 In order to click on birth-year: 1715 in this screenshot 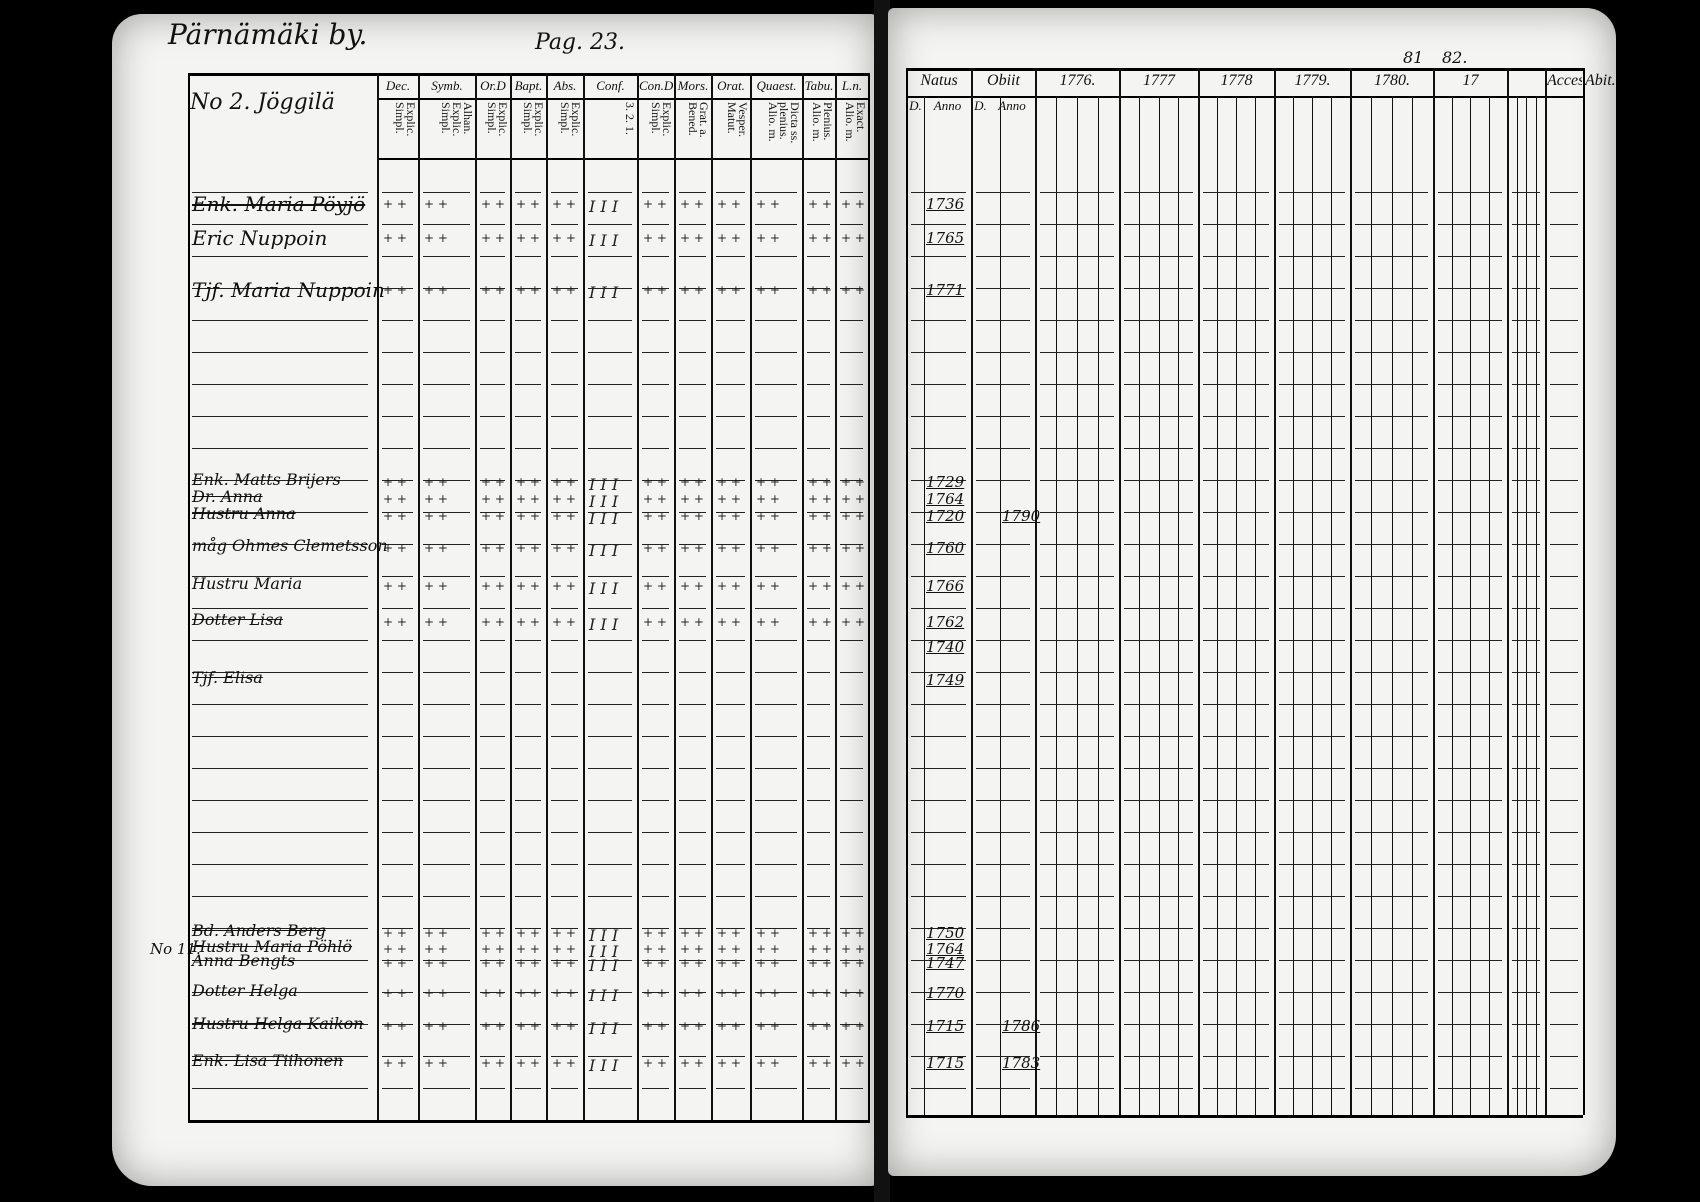, I will do `click(945, 1063)`.